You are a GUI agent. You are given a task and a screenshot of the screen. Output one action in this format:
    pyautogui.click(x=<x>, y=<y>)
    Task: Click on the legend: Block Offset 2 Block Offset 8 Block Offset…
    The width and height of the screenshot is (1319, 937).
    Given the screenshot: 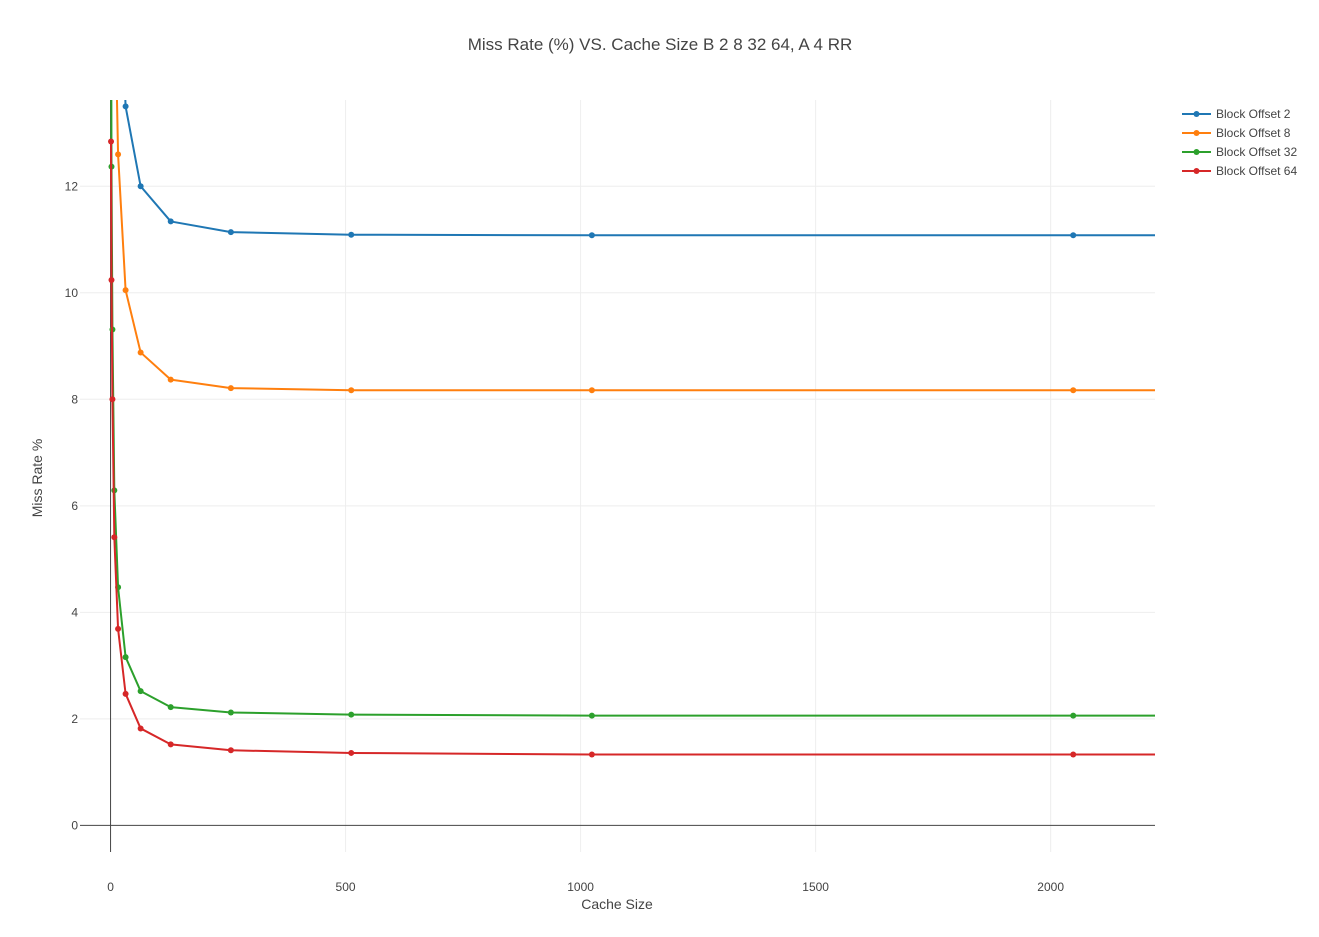 What is the action you would take?
    pyautogui.click(x=1239, y=142)
    